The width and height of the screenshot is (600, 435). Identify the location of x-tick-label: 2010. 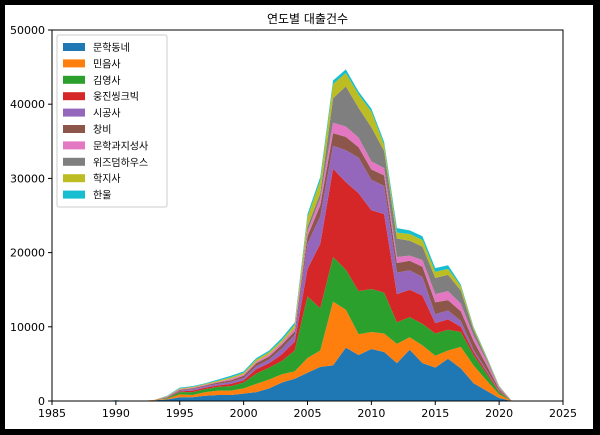
(371, 413).